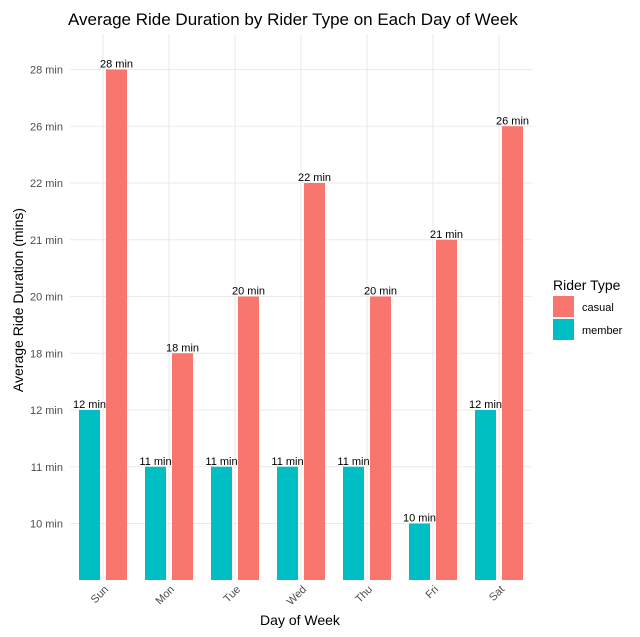  What do you see at coordinates (353, 462) in the screenshot?
I see `data-label-member-thu: 11 min` at bounding box center [353, 462].